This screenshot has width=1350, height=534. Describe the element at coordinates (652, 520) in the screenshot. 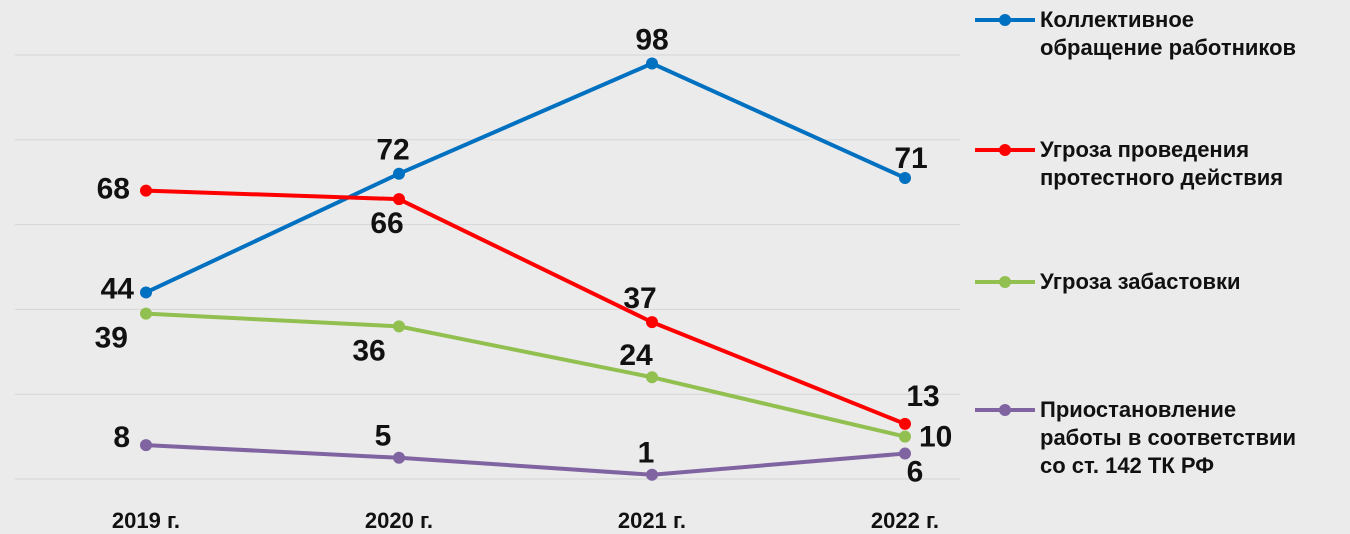

I see `x-tick-label: 2021 г.` at that location.